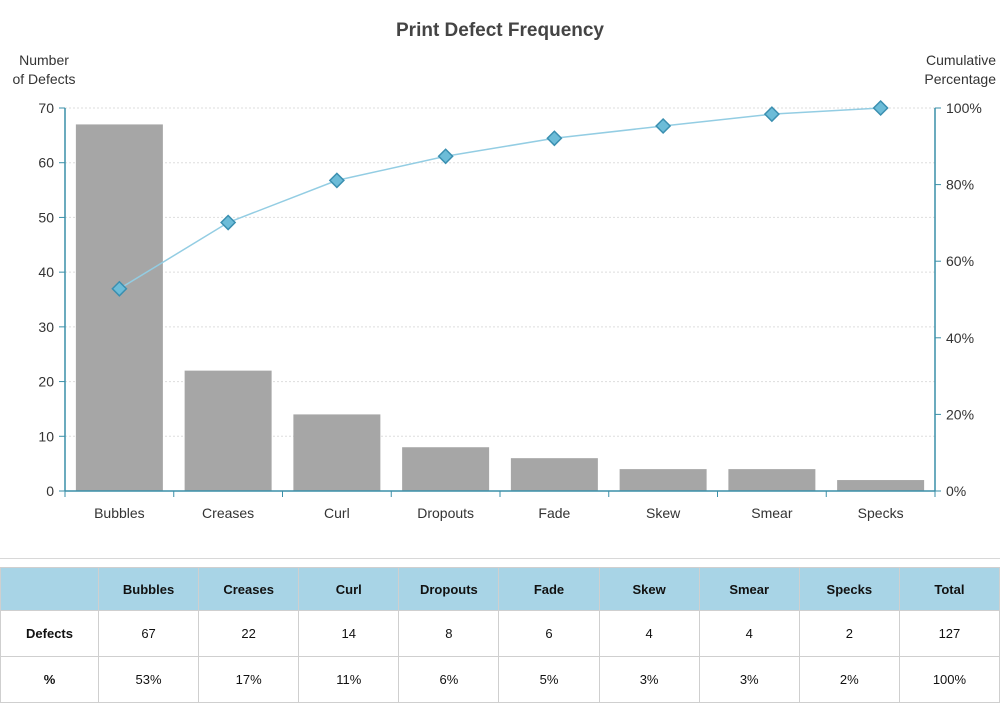 The width and height of the screenshot is (1000, 703). I want to click on table-header-cell: Creases, so click(249, 589).